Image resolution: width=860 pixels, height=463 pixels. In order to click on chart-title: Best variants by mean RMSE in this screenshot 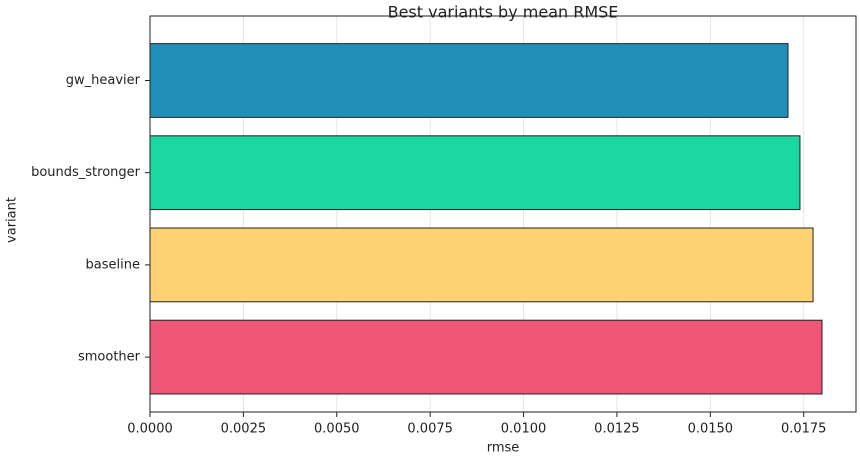, I will do `click(503, 12)`.